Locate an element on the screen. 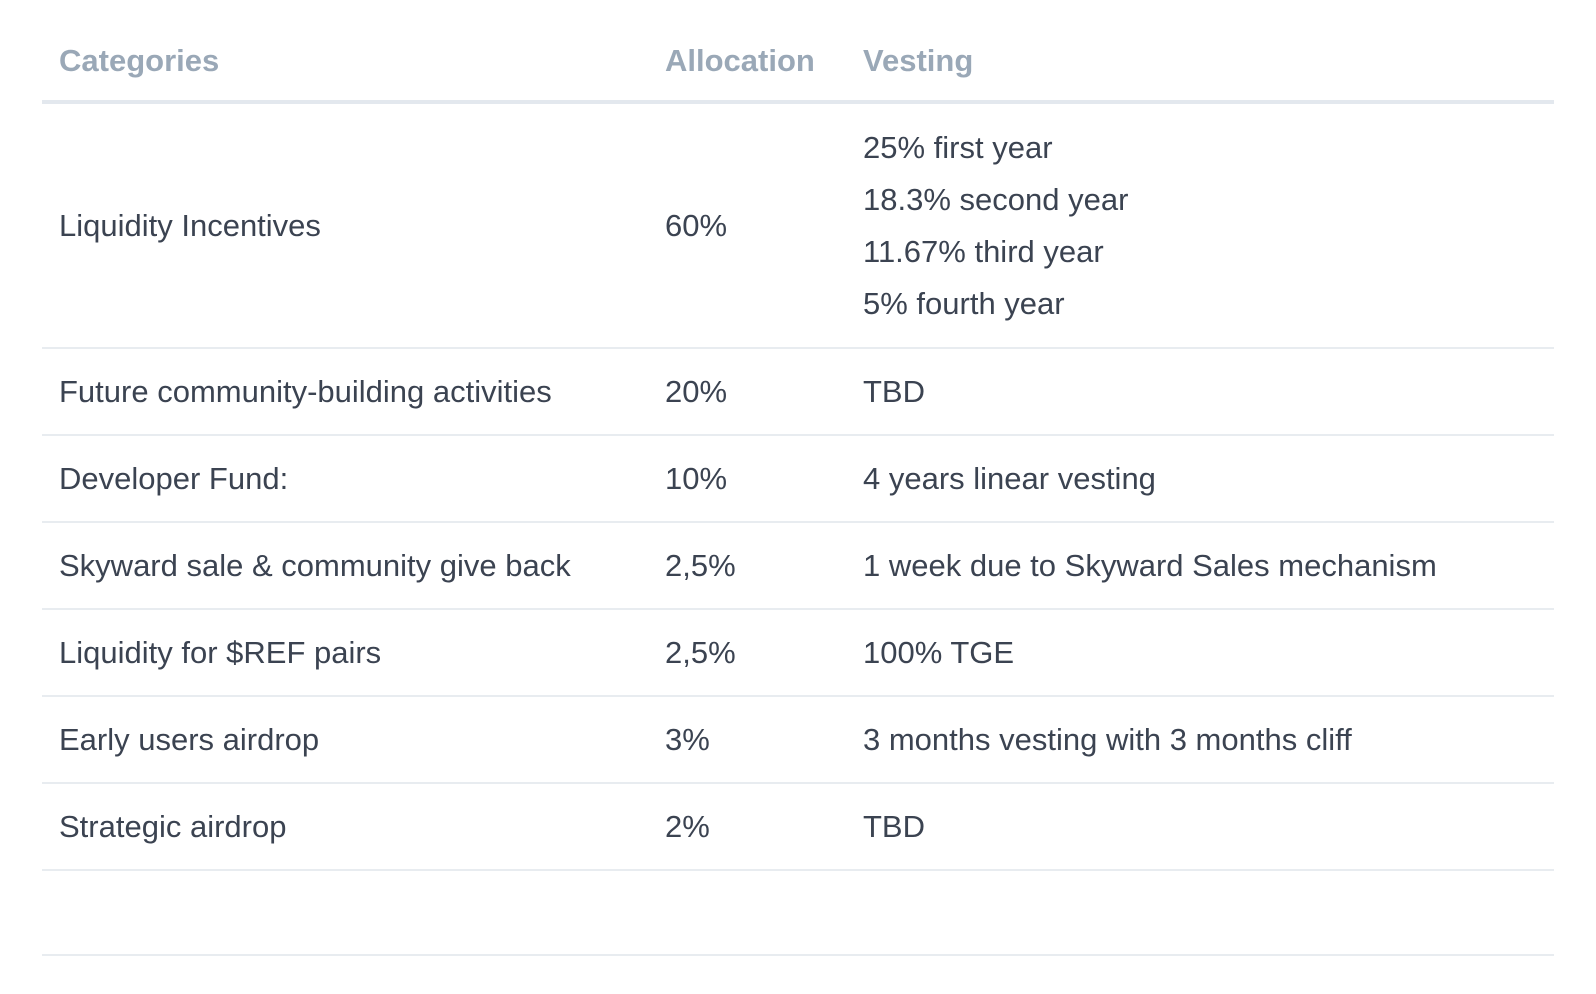  vesting-line: 5% fourth year is located at coordinates (964, 303).